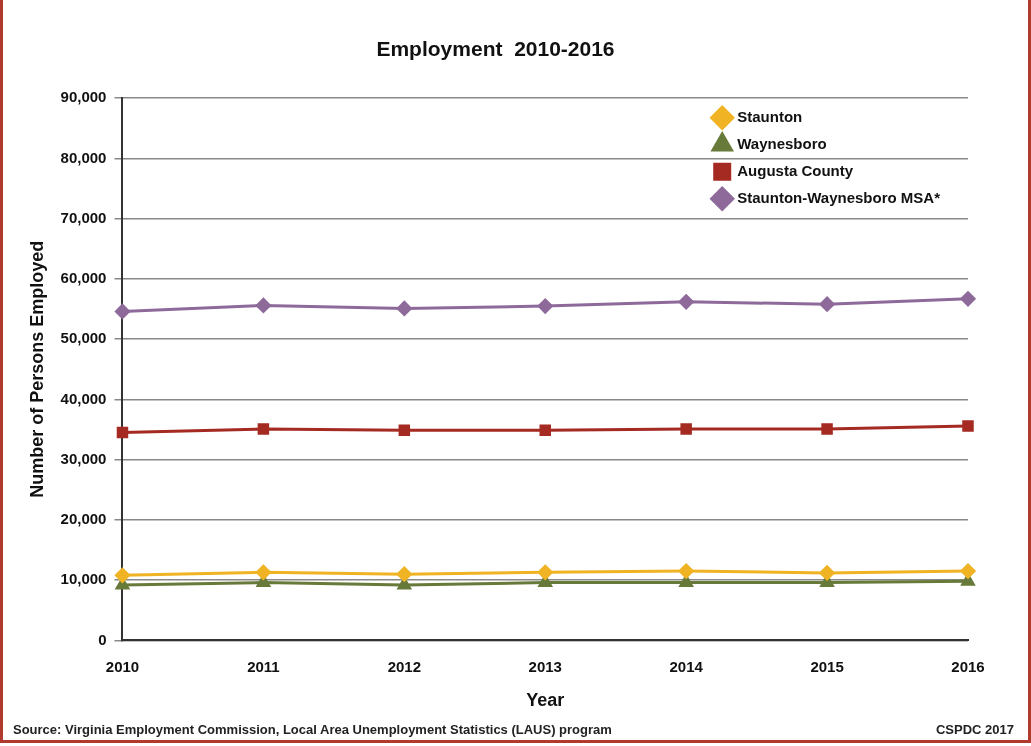 The height and width of the screenshot is (746, 1031). What do you see at coordinates (404, 666) in the screenshot?
I see `x-tick-label: 2012` at bounding box center [404, 666].